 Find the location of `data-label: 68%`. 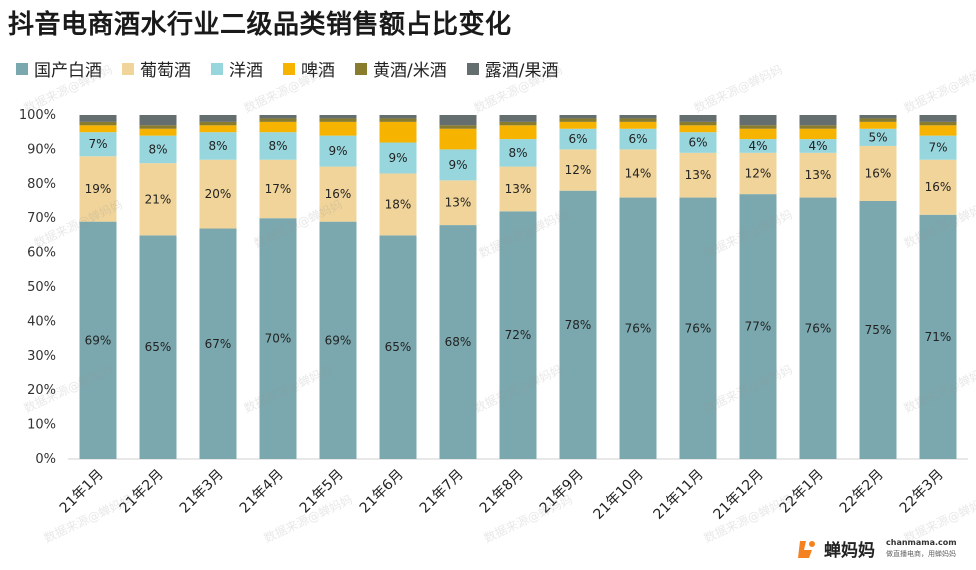

data-label: 68% is located at coordinates (458, 342).